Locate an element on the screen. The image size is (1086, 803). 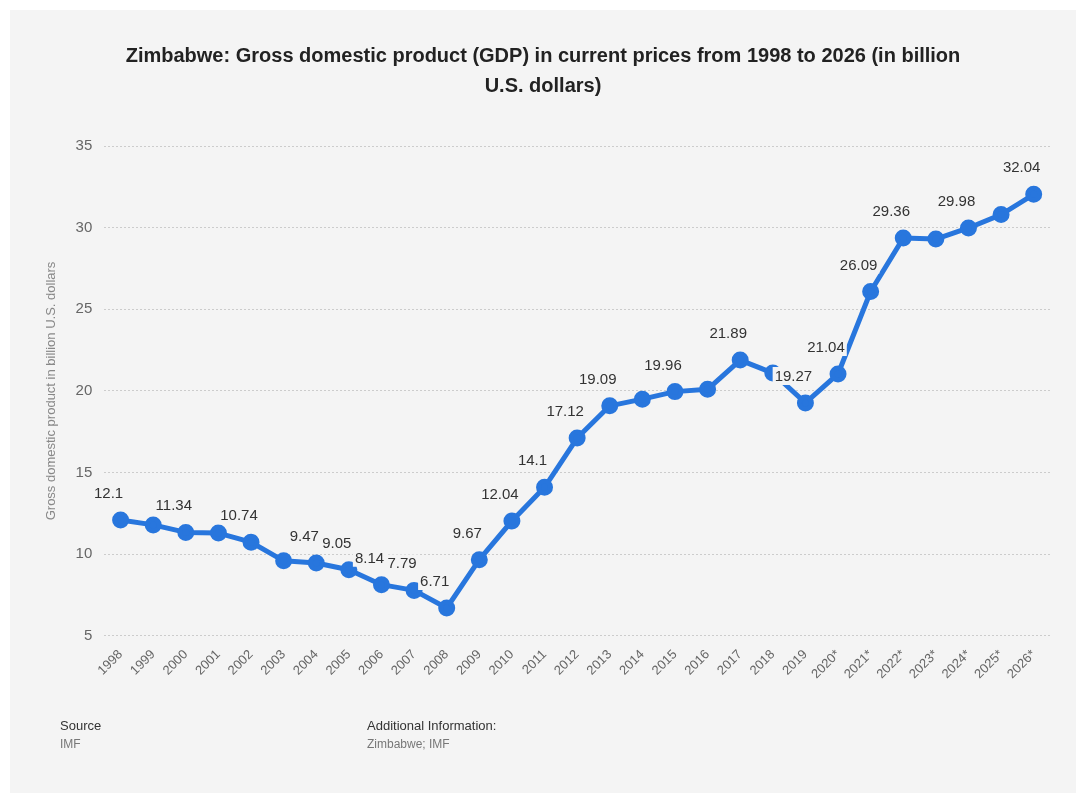
y-tick-label: 5 is located at coordinates (88, 635).